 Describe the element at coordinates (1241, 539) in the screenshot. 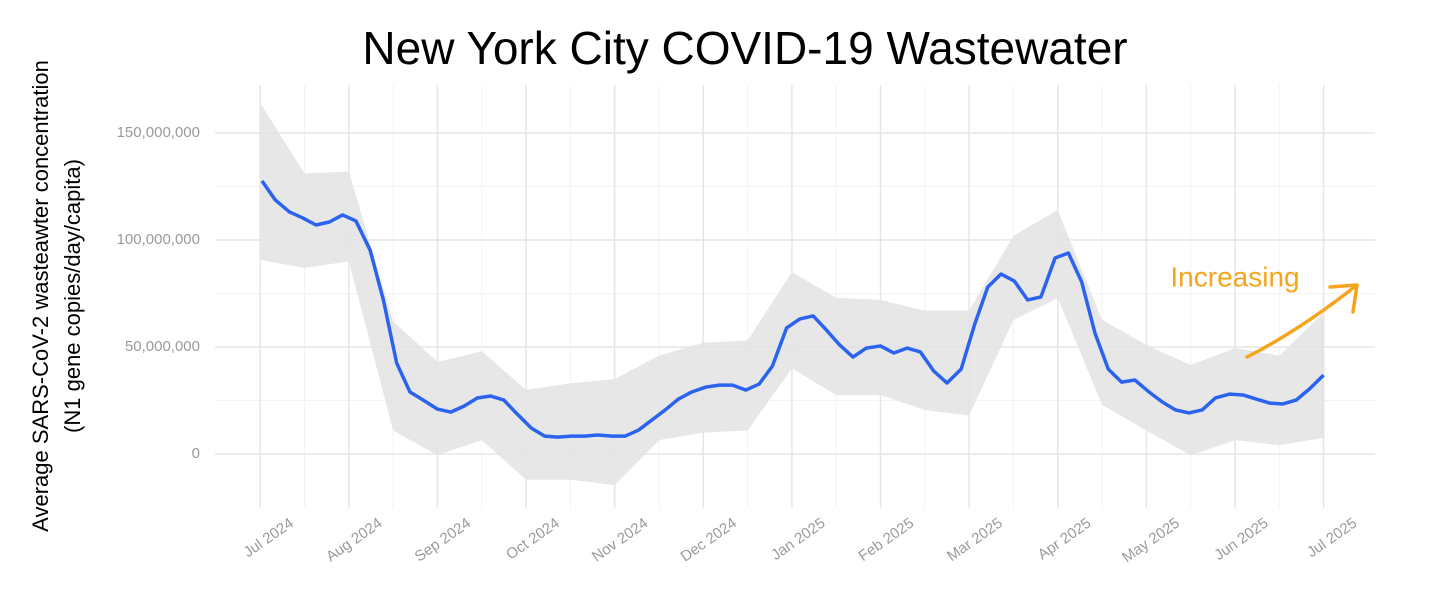

I see `x-tick-label: Jun 2025` at that location.